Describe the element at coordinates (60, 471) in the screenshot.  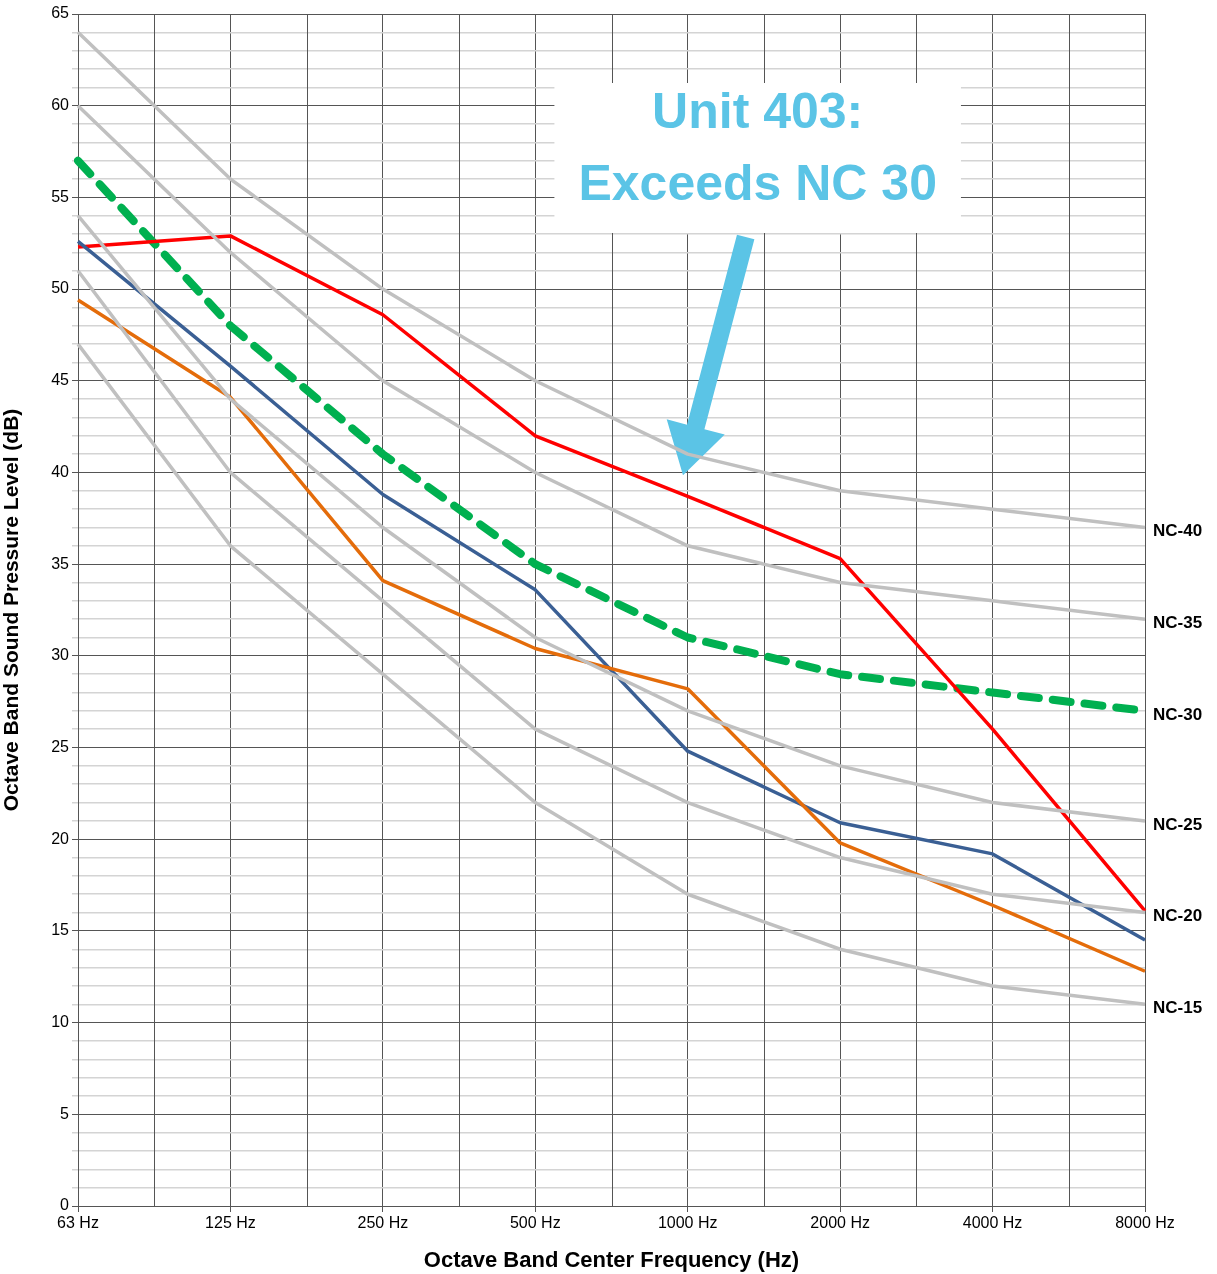
I see `y-tick-label: 40` at that location.